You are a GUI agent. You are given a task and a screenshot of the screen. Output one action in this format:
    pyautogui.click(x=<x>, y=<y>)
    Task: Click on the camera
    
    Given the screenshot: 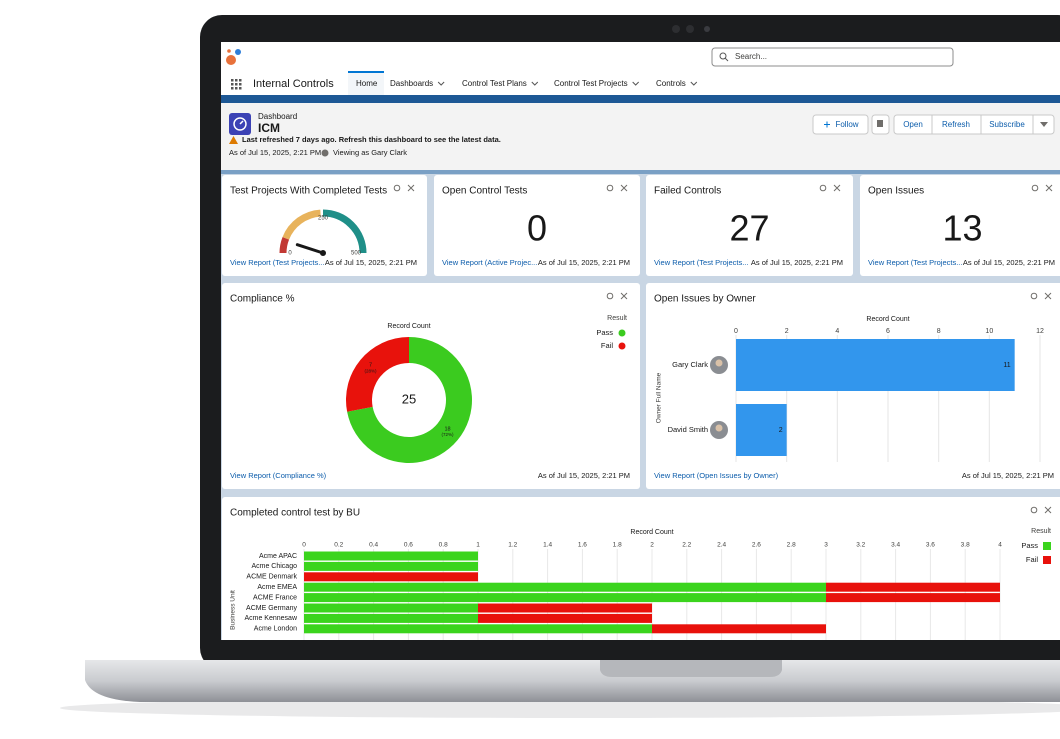 What is the action you would take?
    pyautogui.click(x=690, y=29)
    